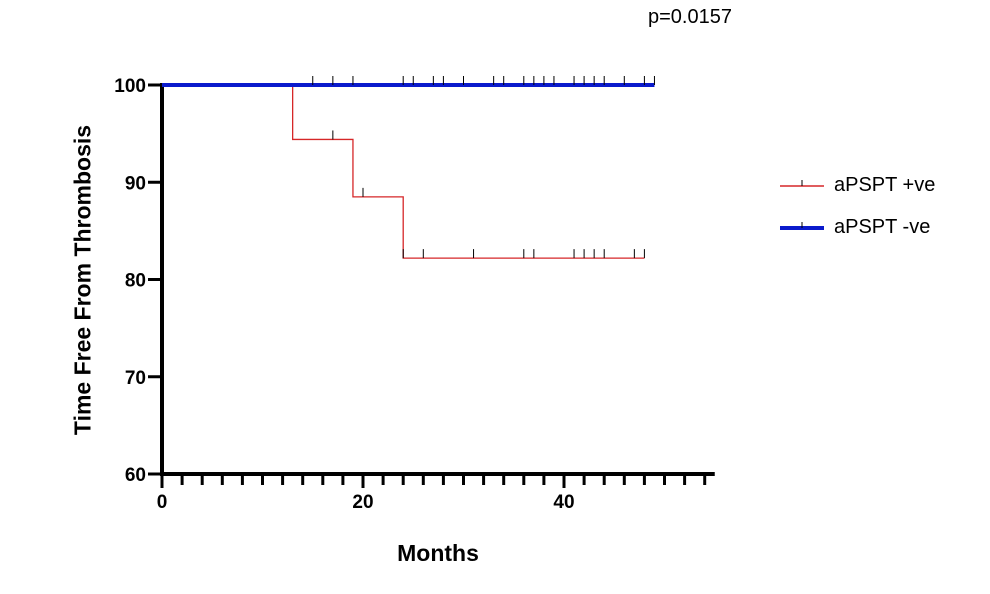 The height and width of the screenshot is (594, 990). What do you see at coordinates (802, 183) in the screenshot?
I see `legend-swatch-positive` at bounding box center [802, 183].